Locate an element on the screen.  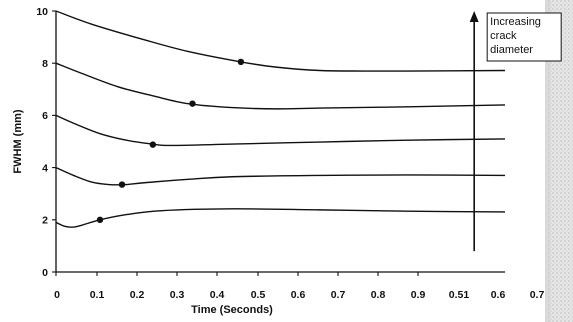
x-axis-title: Time (Seconds) is located at coordinates (232, 310).